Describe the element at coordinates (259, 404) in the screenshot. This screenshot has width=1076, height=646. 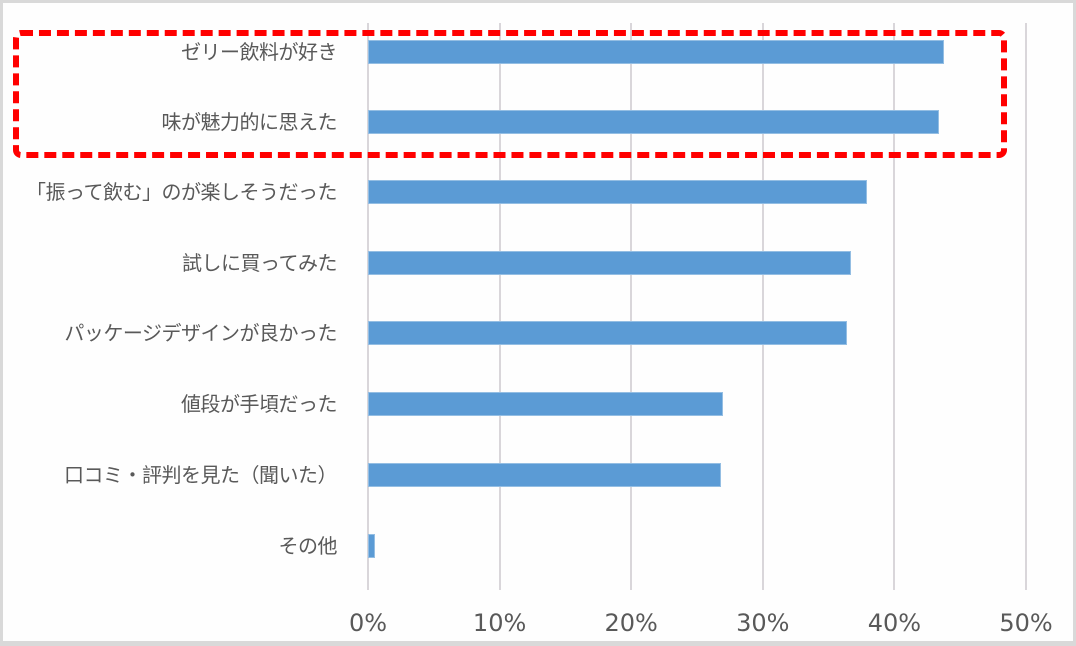
I see `category-label: 値段が手頃だった` at that location.